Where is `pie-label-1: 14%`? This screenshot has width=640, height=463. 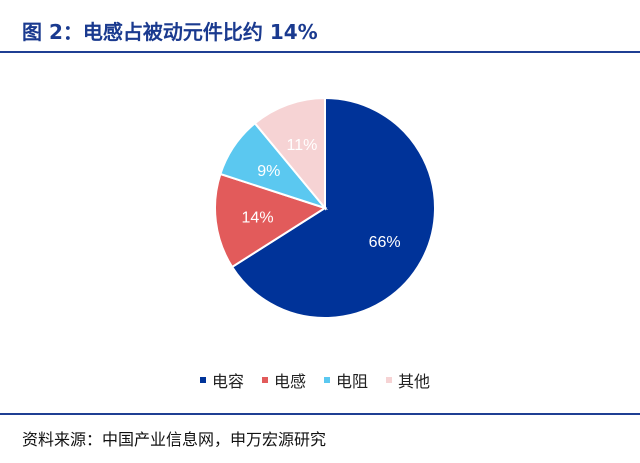 pie-label-1: 14% is located at coordinates (258, 218).